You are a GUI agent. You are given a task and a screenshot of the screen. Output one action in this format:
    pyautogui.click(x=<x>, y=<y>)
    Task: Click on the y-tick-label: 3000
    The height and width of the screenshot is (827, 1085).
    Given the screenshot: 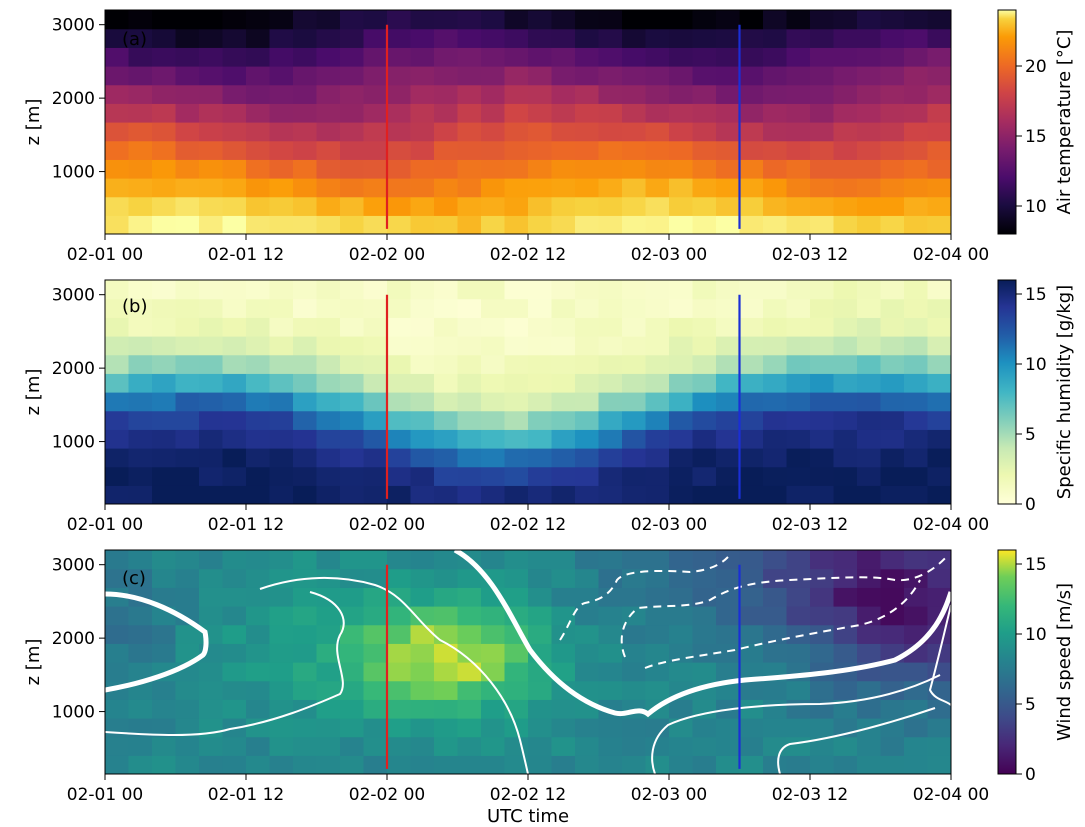 What is the action you would take?
    pyautogui.click(x=73, y=566)
    